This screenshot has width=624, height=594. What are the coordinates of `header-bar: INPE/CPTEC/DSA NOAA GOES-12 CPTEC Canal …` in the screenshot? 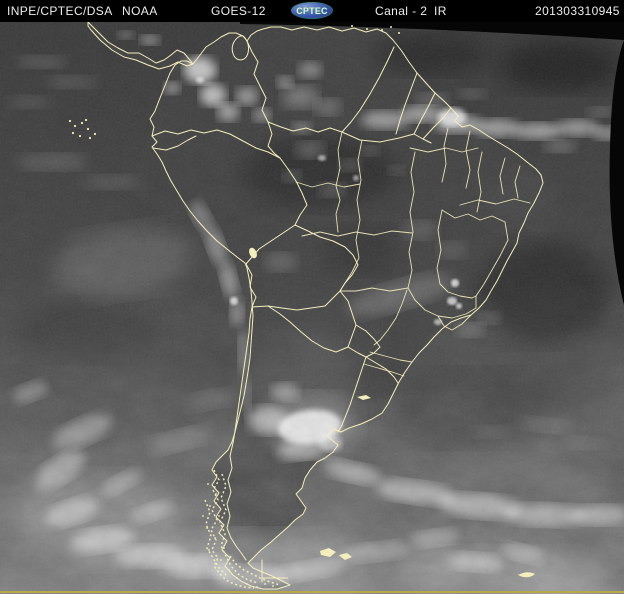 It's located at (312, 11).